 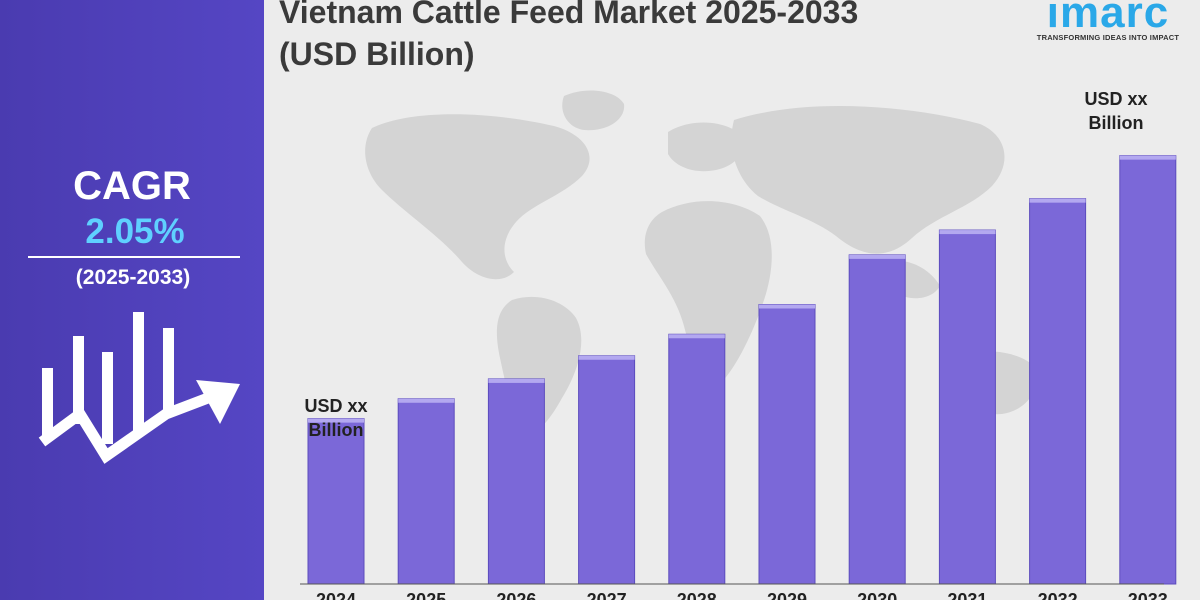 I want to click on x-tick-2026: 2026, so click(x=516, y=595).